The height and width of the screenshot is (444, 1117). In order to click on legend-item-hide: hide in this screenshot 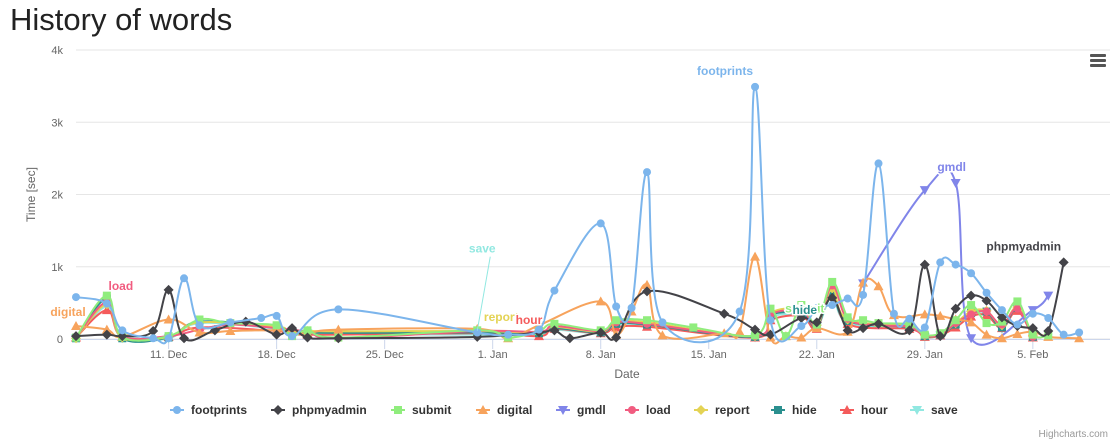, I will do `click(794, 410)`.